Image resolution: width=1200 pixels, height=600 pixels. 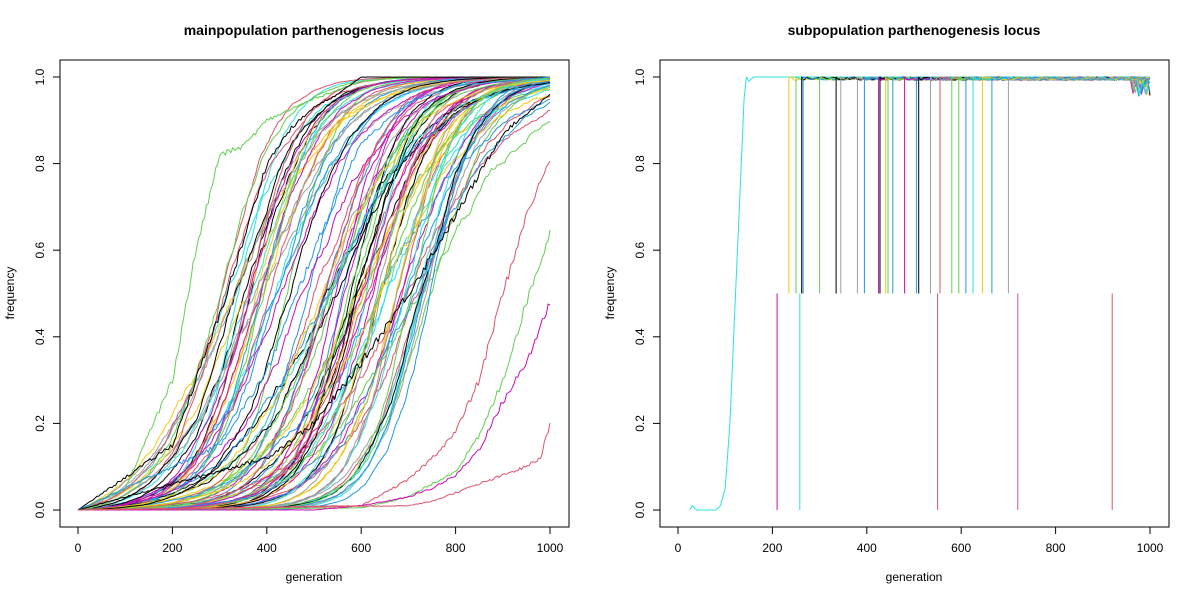 I want to click on sub-x-tick-label: 600, so click(x=961, y=548).